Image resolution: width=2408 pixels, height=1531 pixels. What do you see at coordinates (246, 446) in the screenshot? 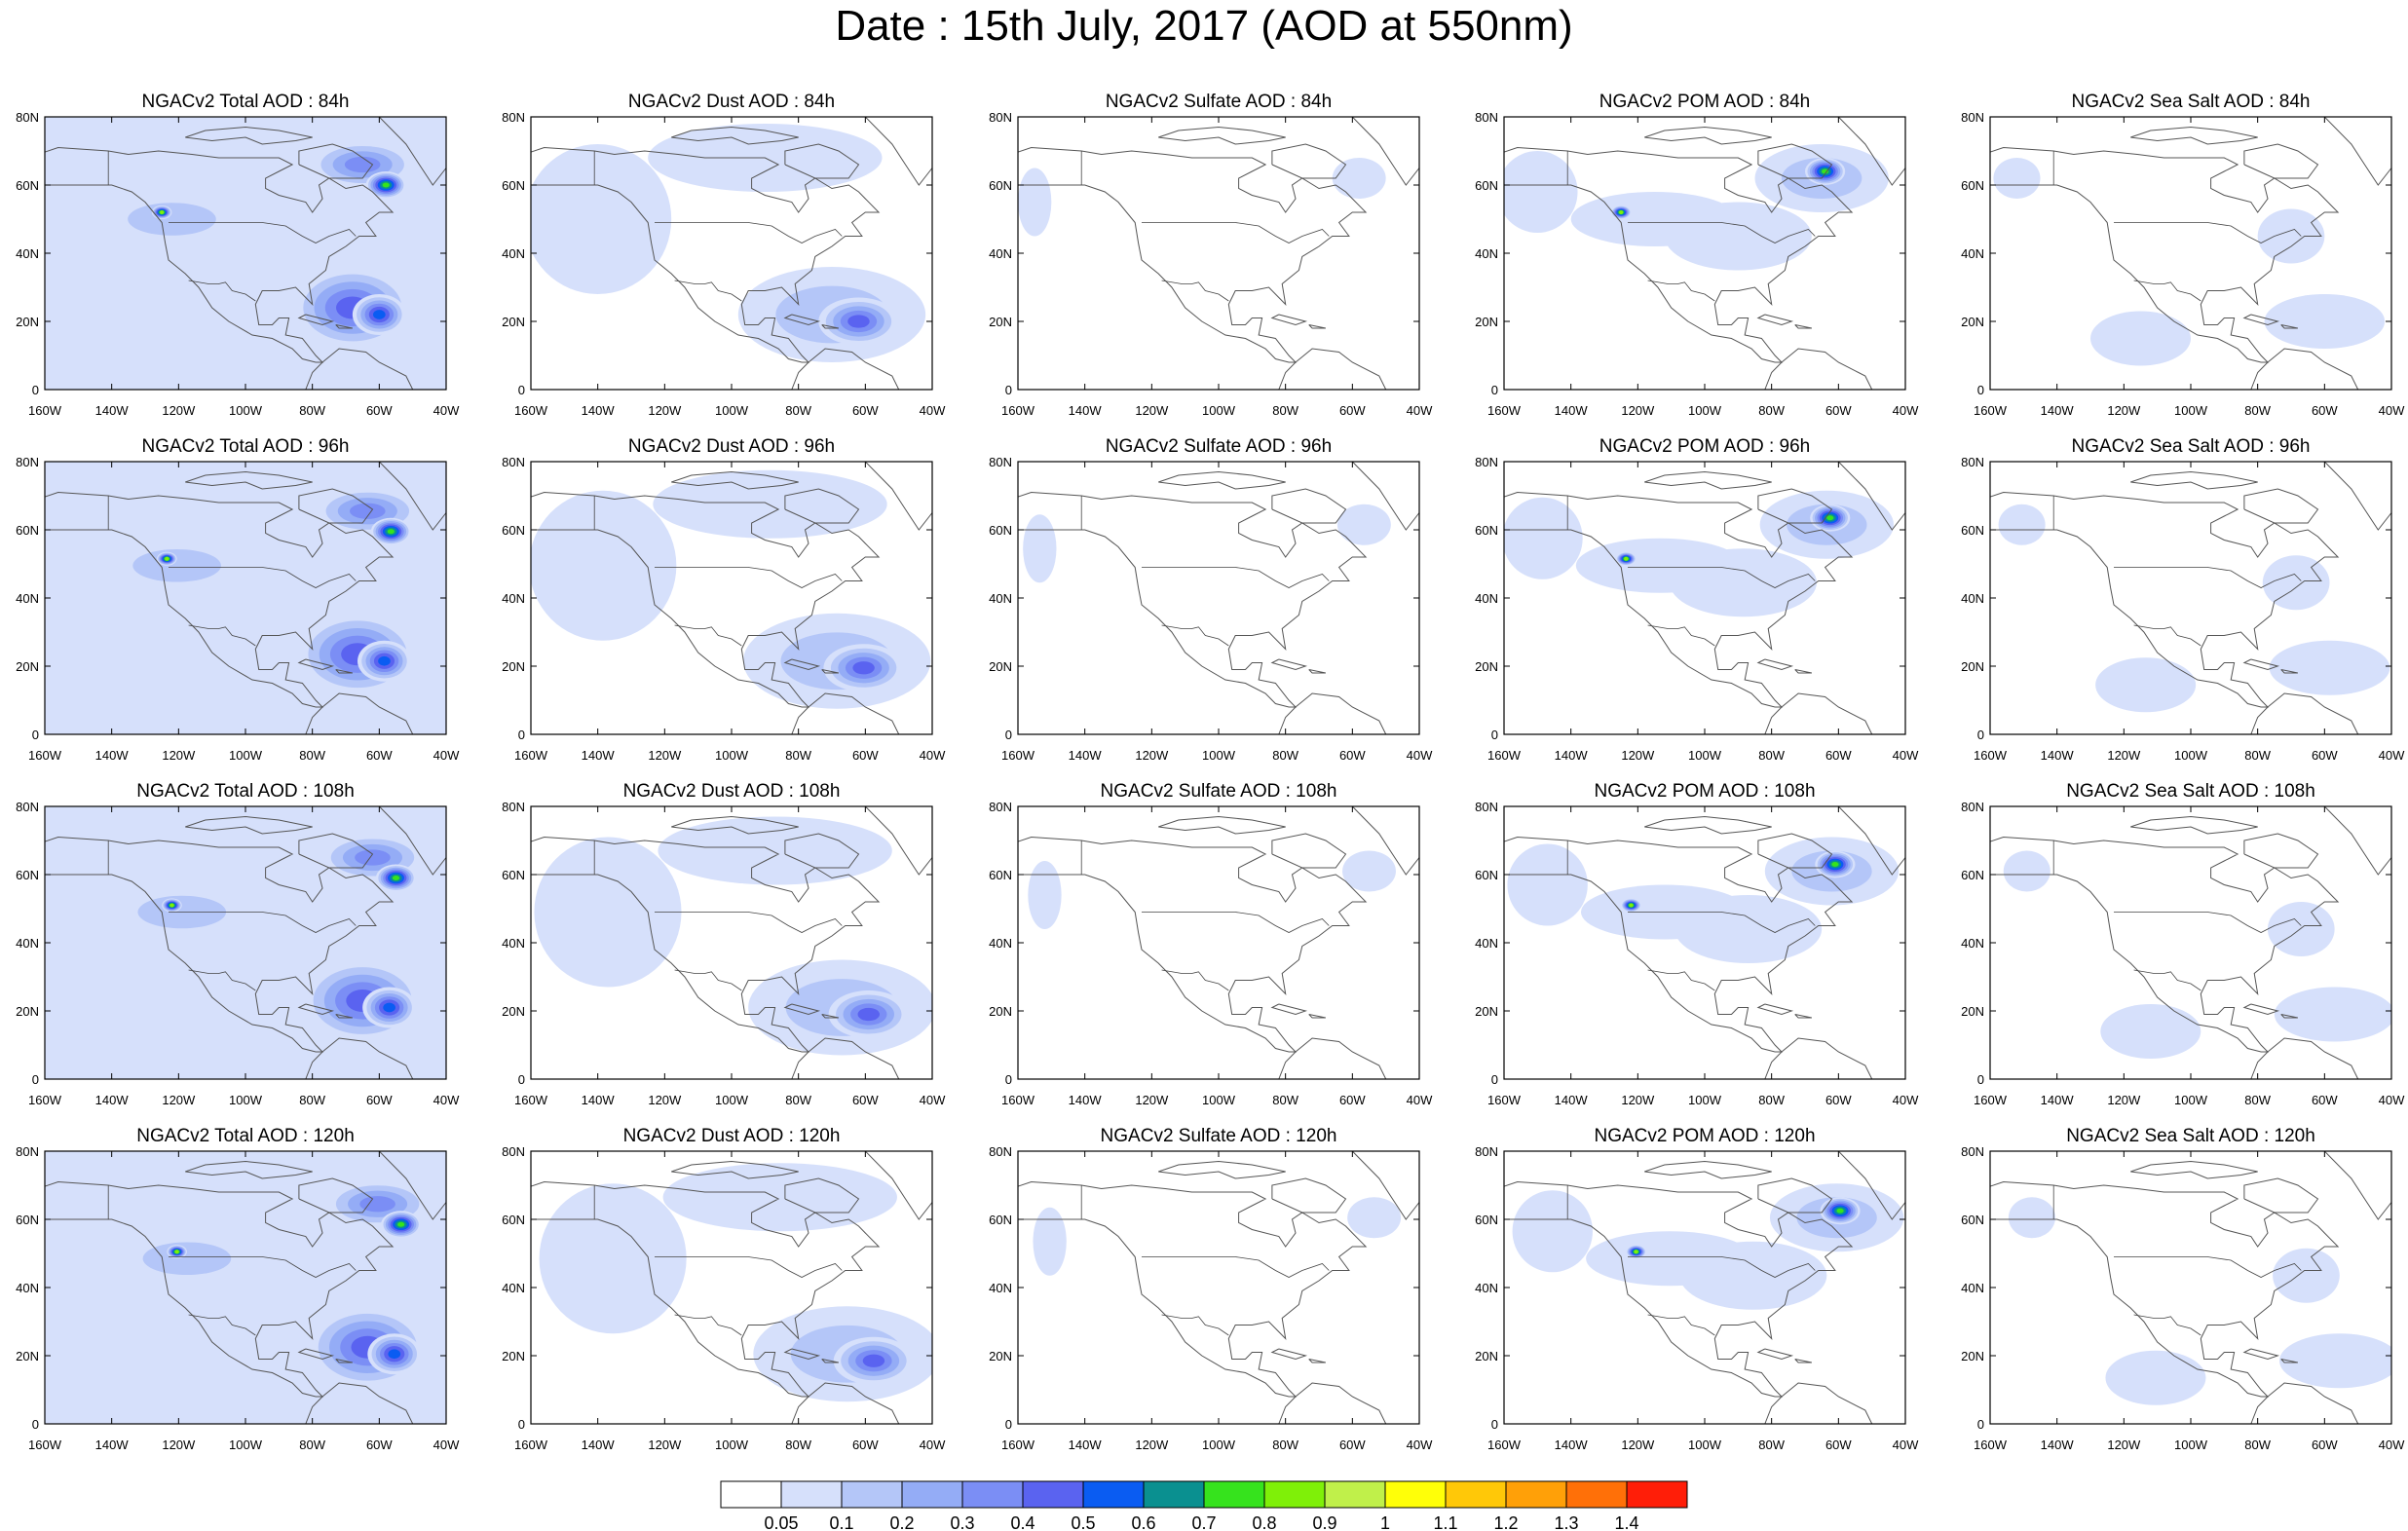
I see `panel-title: NGACv2 Total AOD : 96h` at bounding box center [246, 446].